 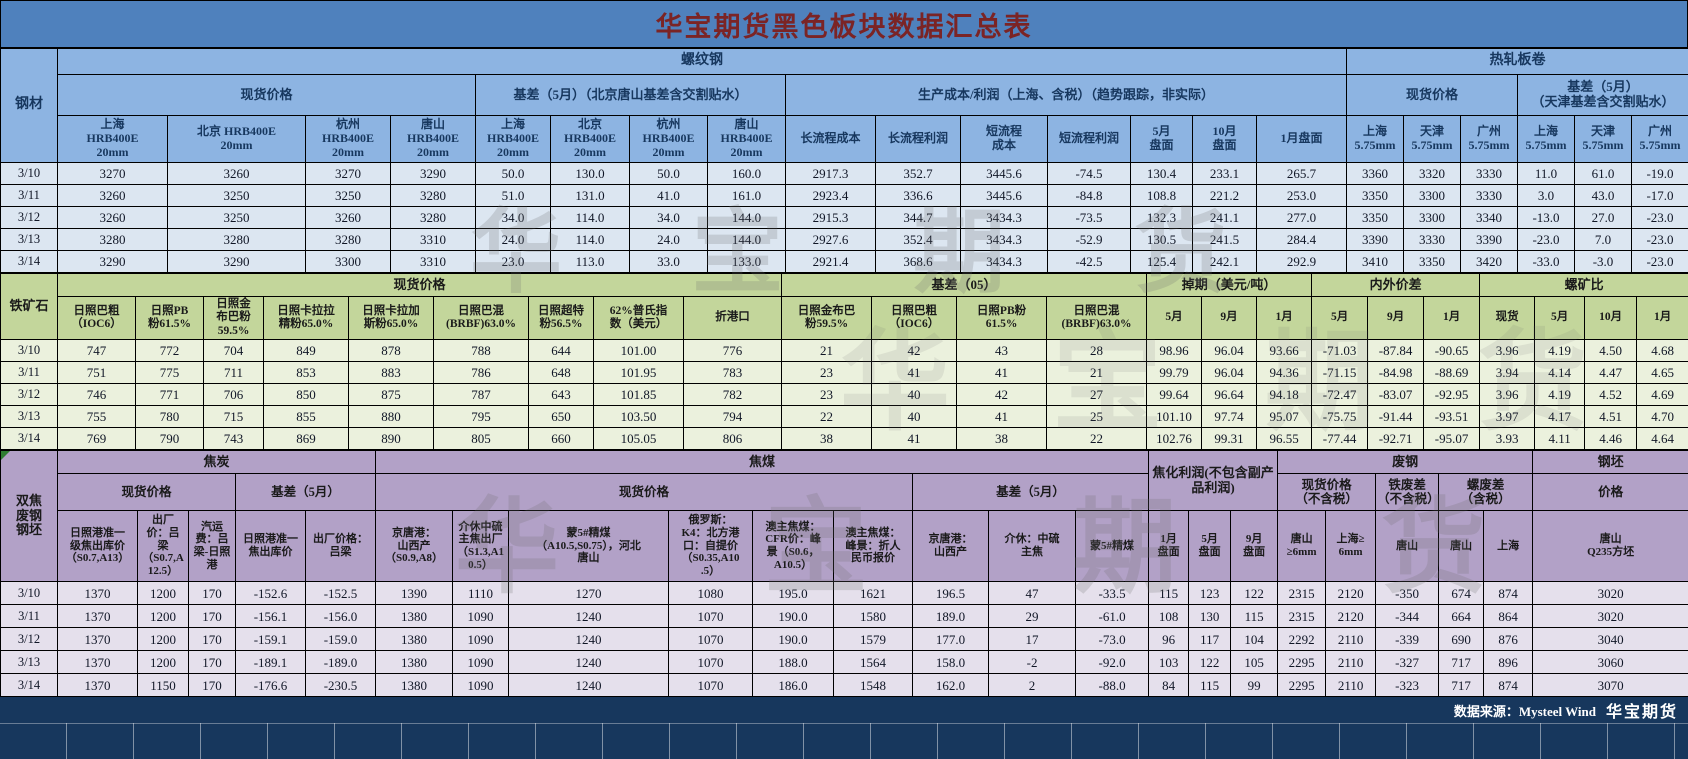 What do you see at coordinates (746, 173) in the screenshot?
I see `value-cell: 160.0` at bounding box center [746, 173].